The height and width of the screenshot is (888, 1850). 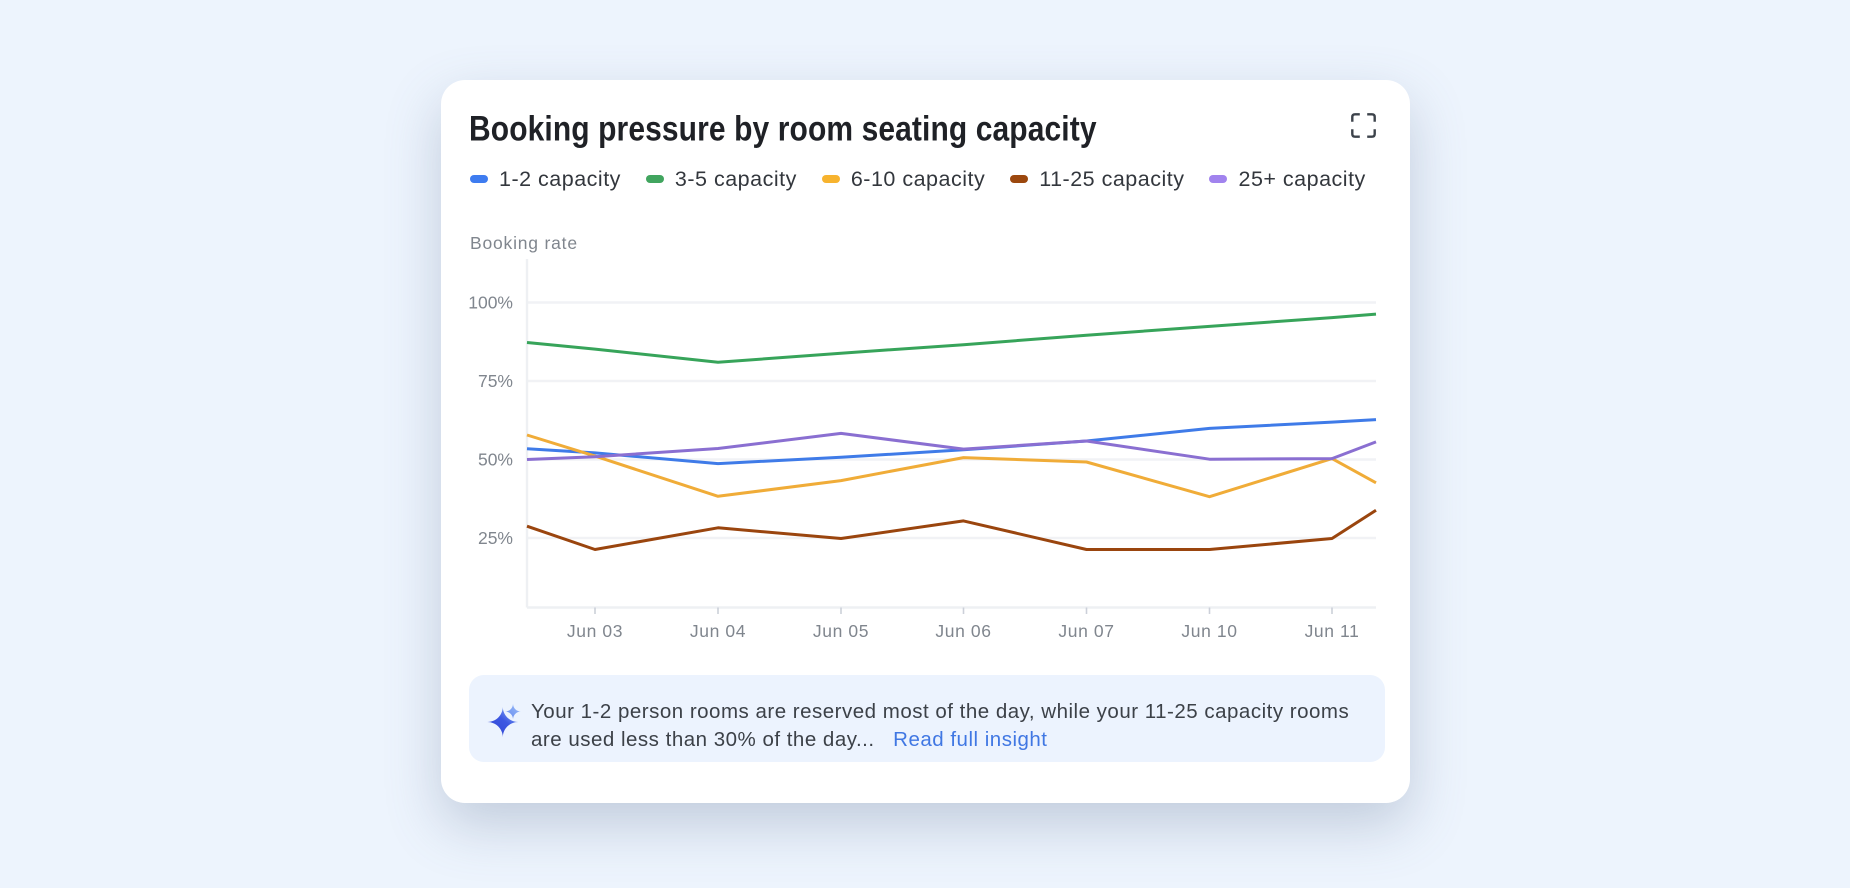 I want to click on svg-text: 75%, so click(x=495, y=381).